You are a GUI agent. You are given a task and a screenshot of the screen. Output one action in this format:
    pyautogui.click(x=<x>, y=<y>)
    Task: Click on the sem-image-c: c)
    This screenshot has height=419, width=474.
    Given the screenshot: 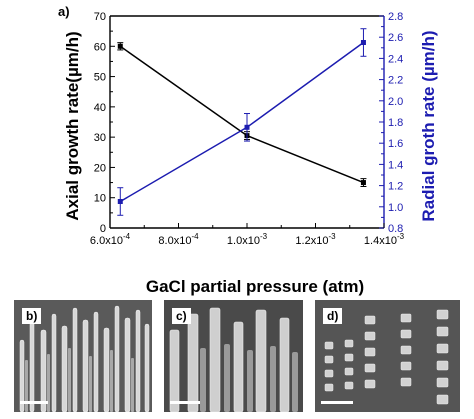 What is the action you would take?
    pyautogui.click(x=233, y=356)
    